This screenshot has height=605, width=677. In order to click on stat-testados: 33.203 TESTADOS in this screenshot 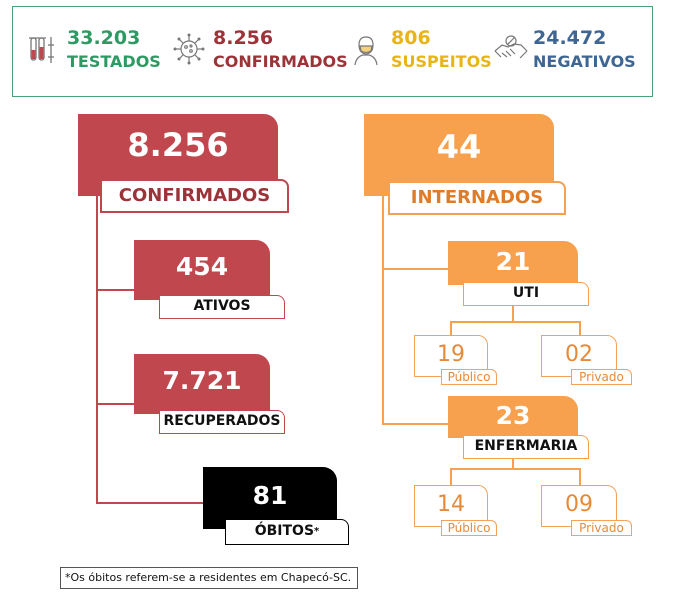, I will do `click(97, 52)`.